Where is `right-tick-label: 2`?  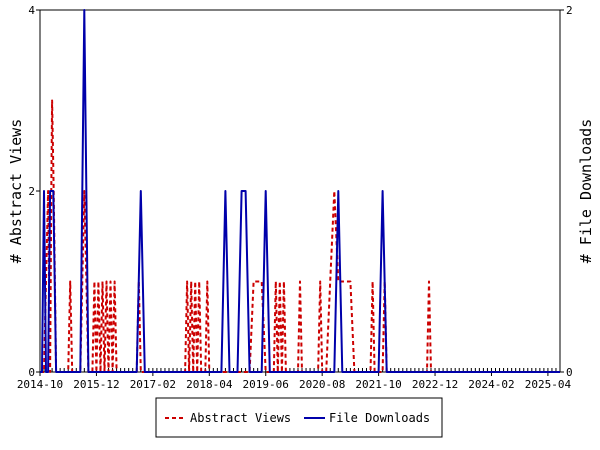
right-tick-label: 2 is located at coordinates (569, 10).